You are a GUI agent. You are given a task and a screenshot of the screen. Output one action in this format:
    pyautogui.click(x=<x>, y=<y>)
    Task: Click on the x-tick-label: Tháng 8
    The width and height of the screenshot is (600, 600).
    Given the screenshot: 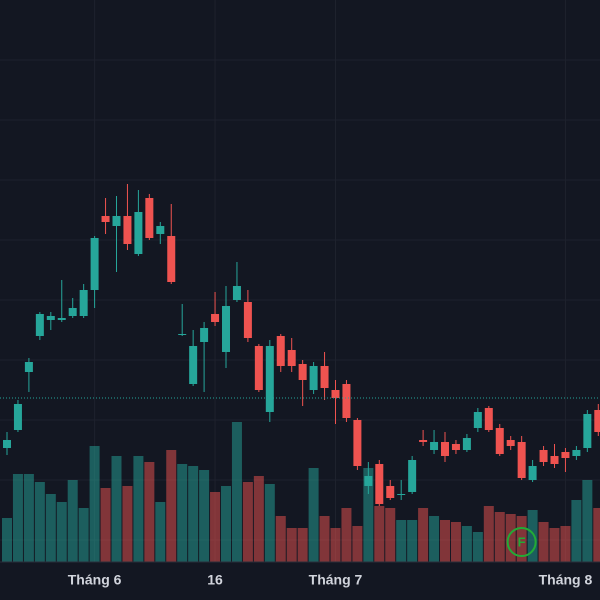 What is the action you would take?
    pyautogui.click(x=566, y=580)
    